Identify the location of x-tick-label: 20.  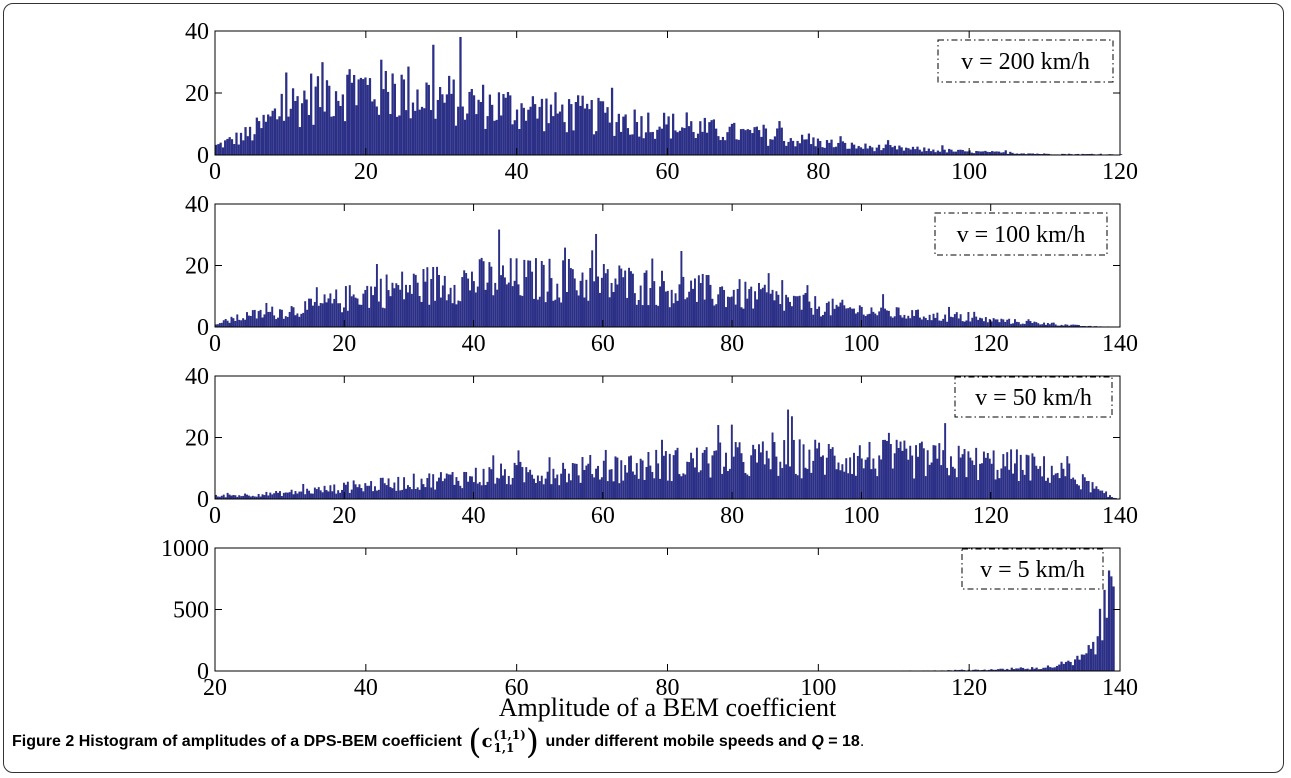
(344, 516).